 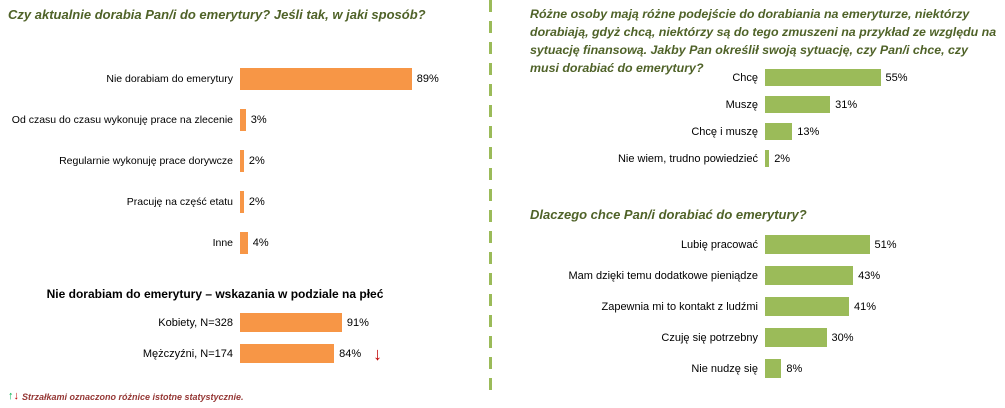 I want to click on bar-row: Nie dorabiam do emerytury 89%, so click(x=243, y=78).